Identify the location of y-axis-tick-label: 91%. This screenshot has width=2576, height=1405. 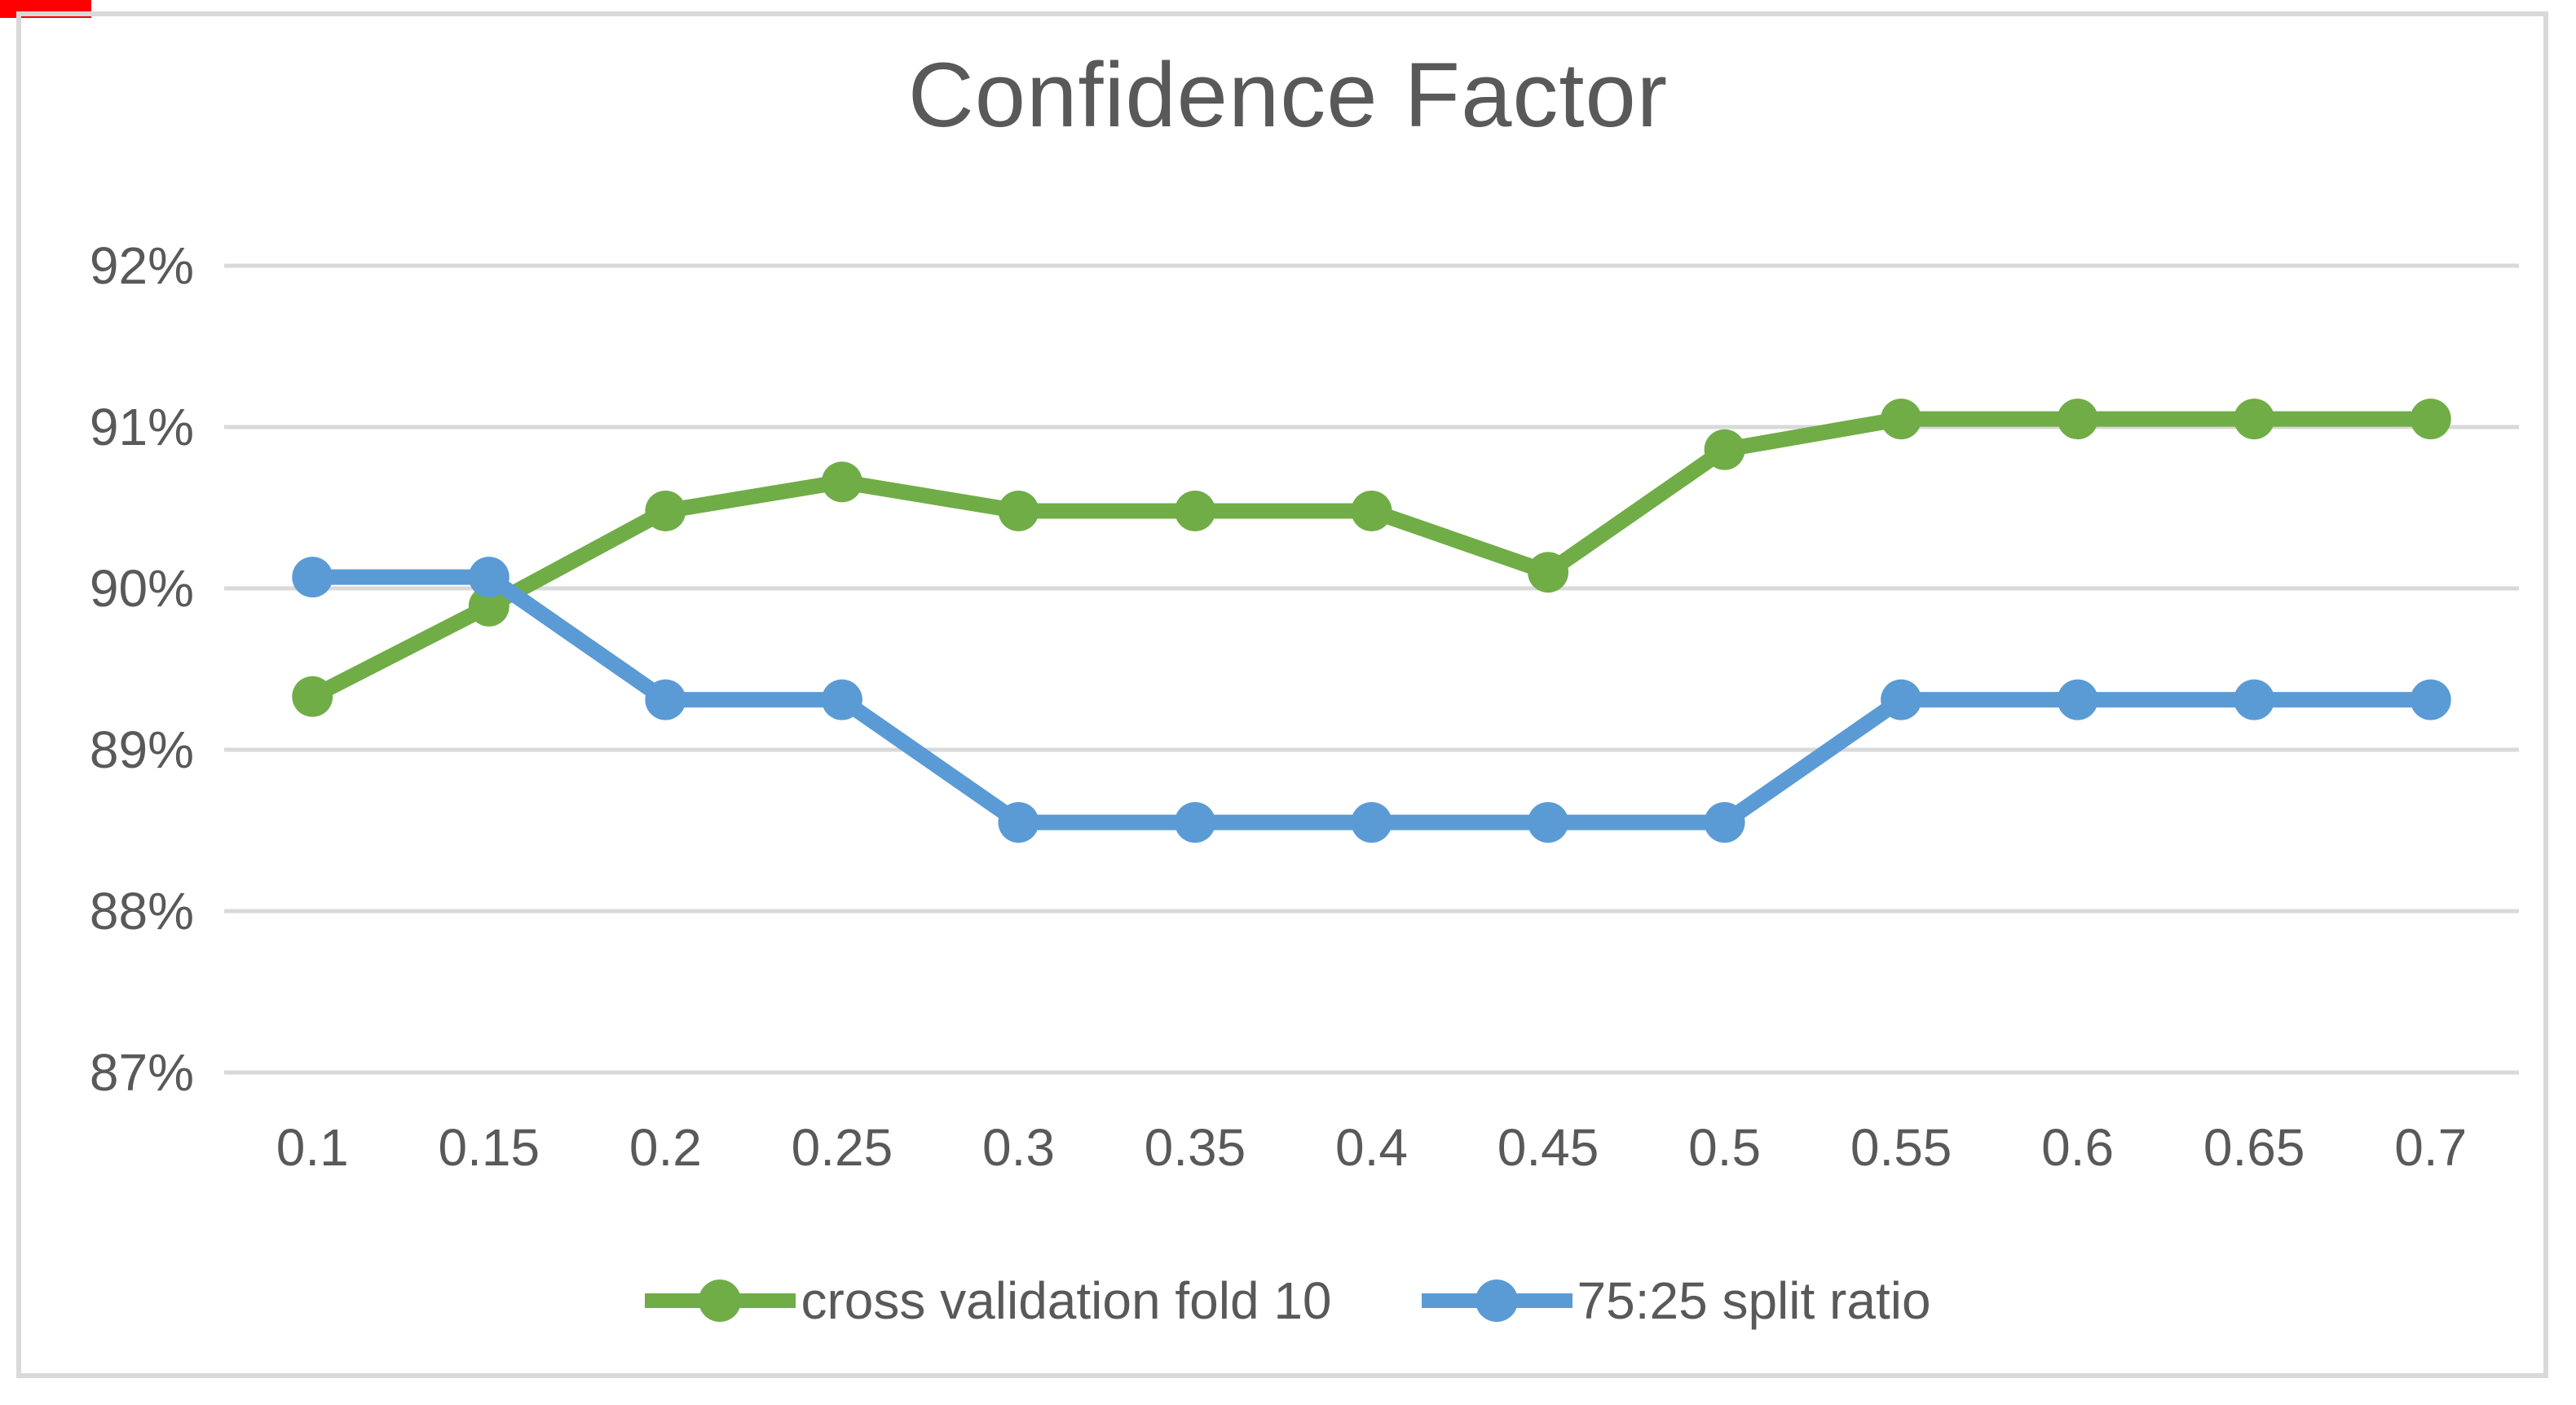
(141, 427).